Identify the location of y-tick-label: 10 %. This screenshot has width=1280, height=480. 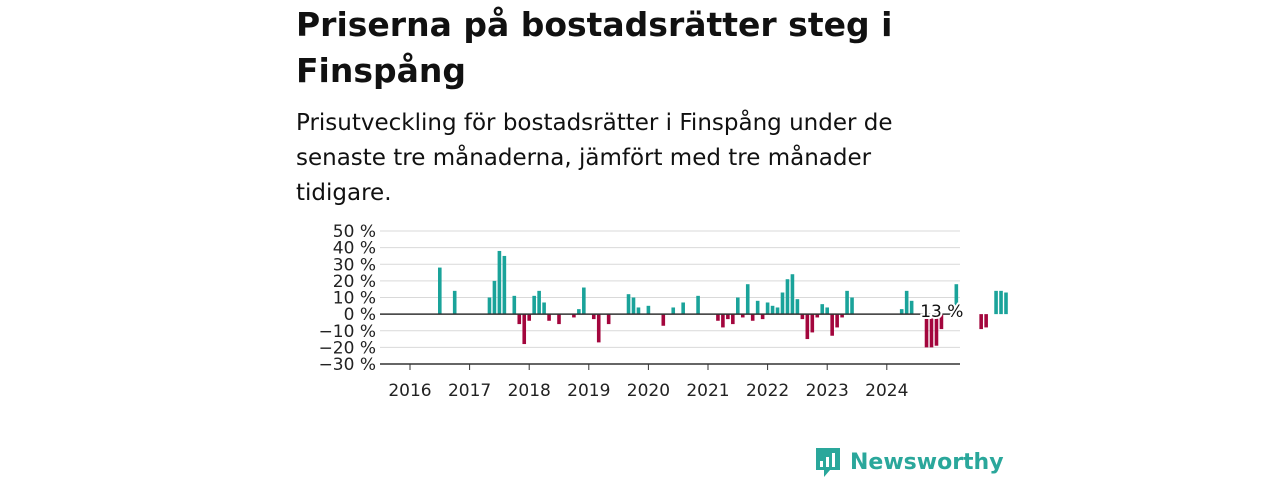
(354, 299).